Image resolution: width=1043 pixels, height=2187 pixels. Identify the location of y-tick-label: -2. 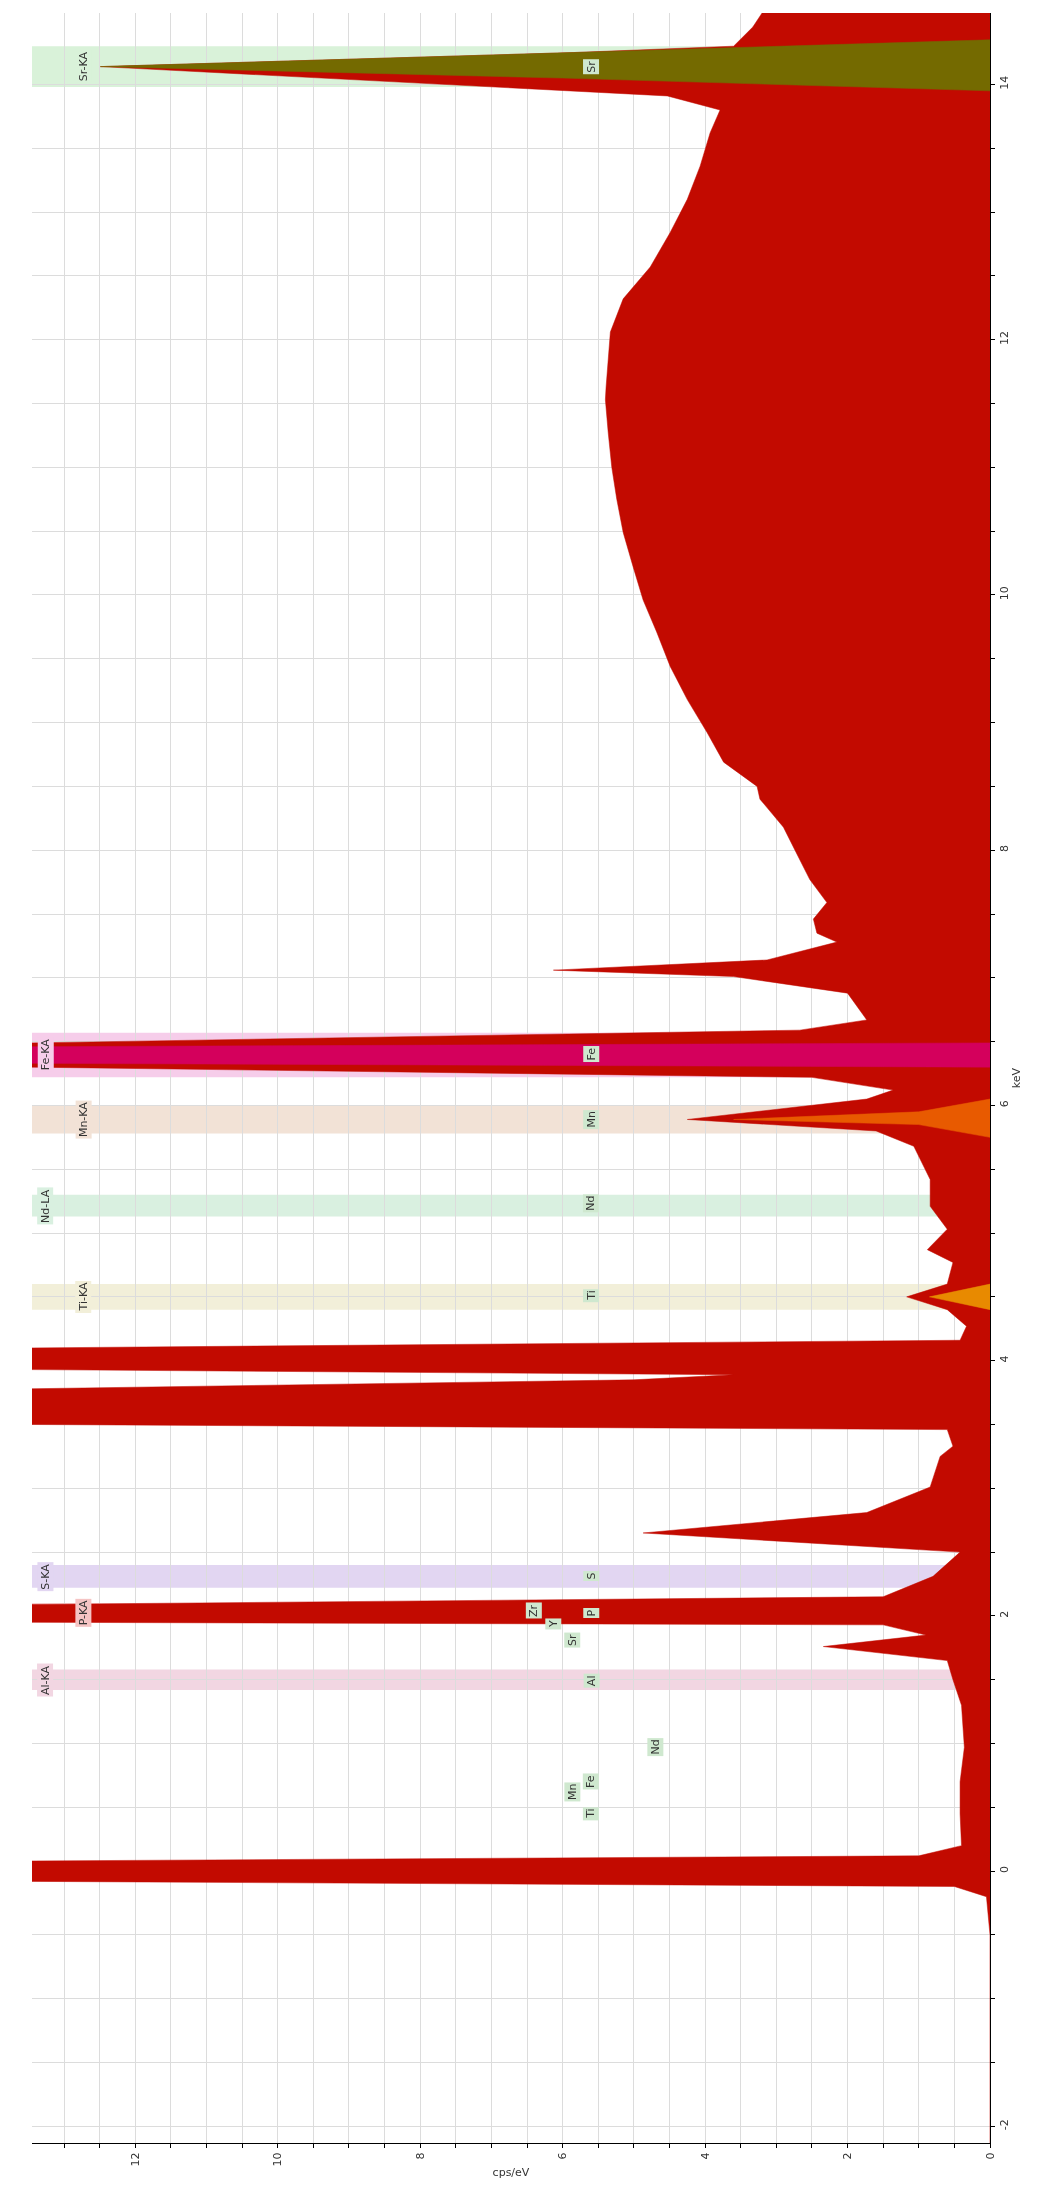
(1005, 2125).